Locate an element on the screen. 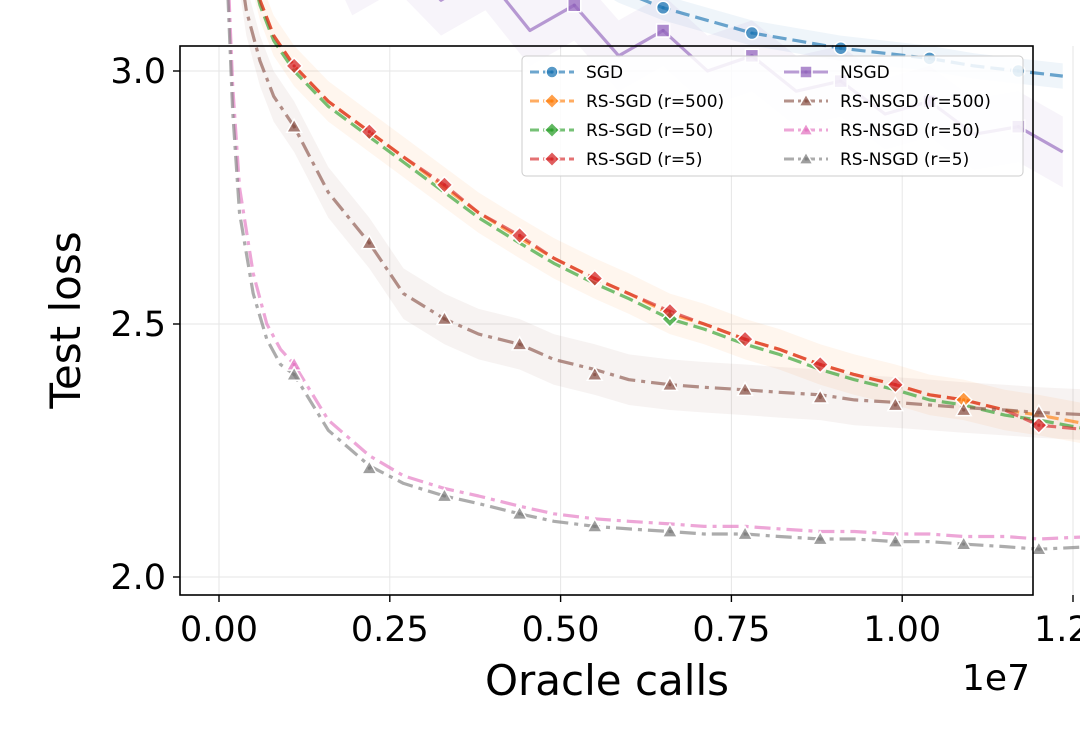  x-tick-label: 0.50 is located at coordinates (561, 630).